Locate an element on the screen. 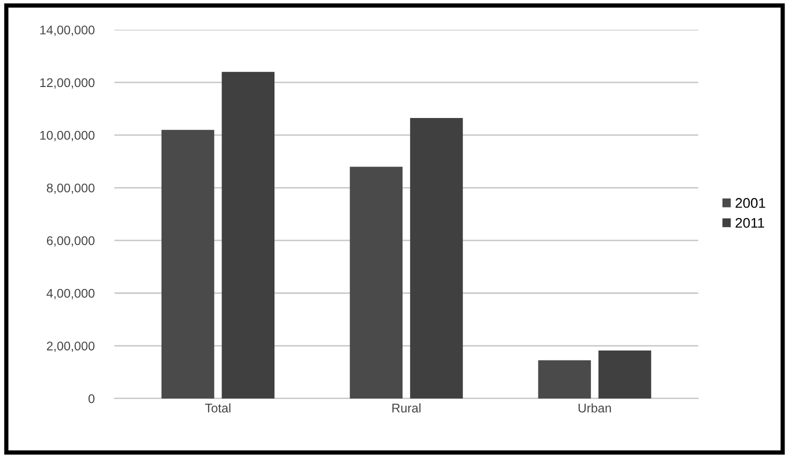 This screenshot has width=789, height=458. x-tick-label: Rural is located at coordinates (406, 408).